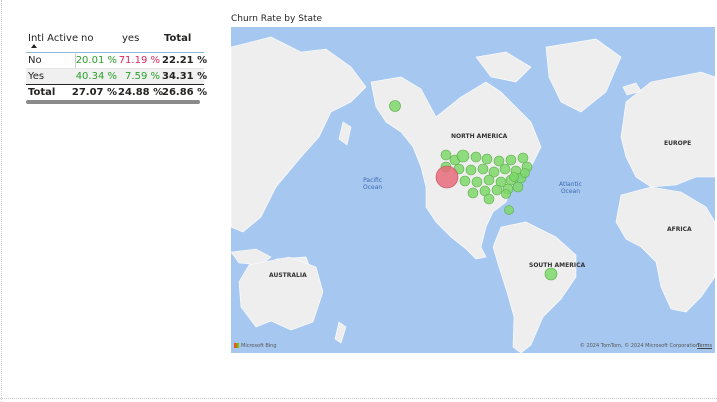 This screenshot has width=717, height=402. I want to click on europe-landmass, so click(667, 129).